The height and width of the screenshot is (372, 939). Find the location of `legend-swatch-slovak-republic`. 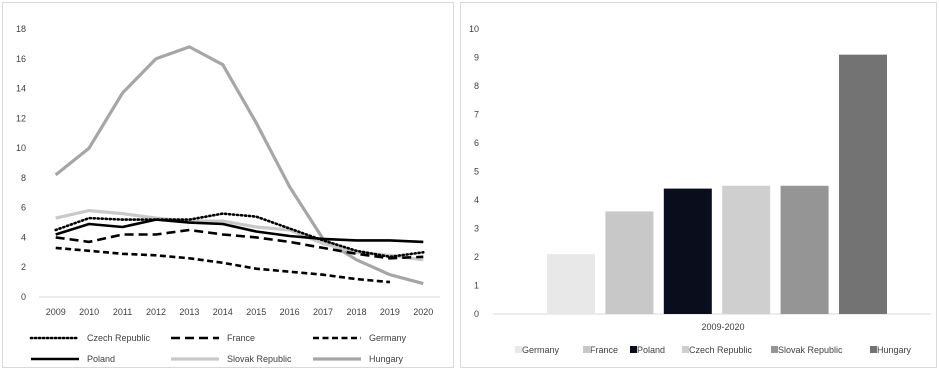

legend-swatch-slovak-republic is located at coordinates (774, 349).